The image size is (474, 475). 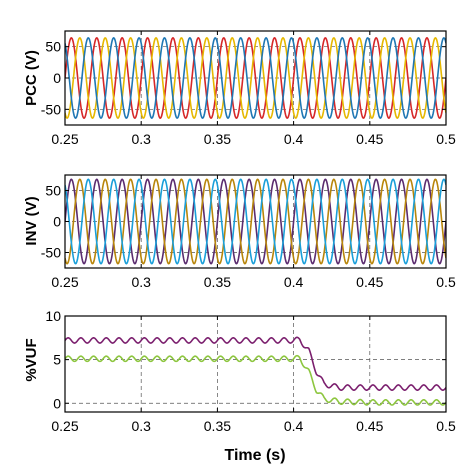 I want to click on inv-x-tick-label: 0.3, so click(x=141, y=282).